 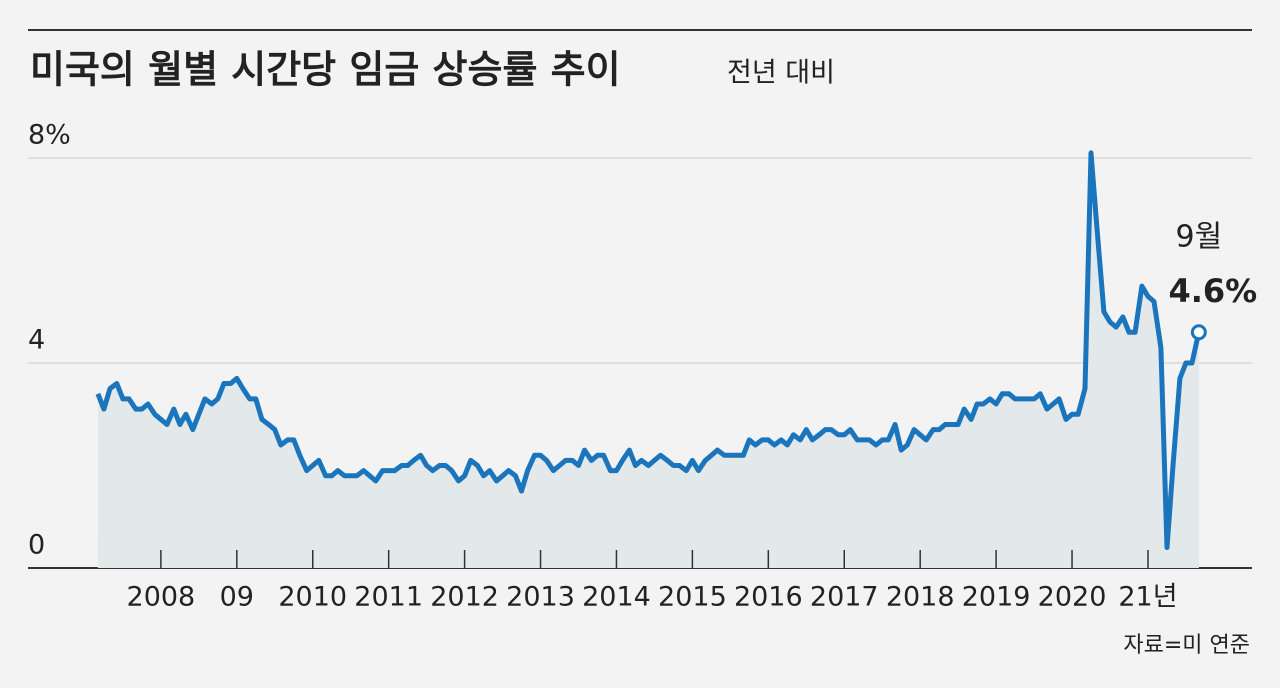 I want to click on x-tick-label: 2014, so click(x=616, y=597).